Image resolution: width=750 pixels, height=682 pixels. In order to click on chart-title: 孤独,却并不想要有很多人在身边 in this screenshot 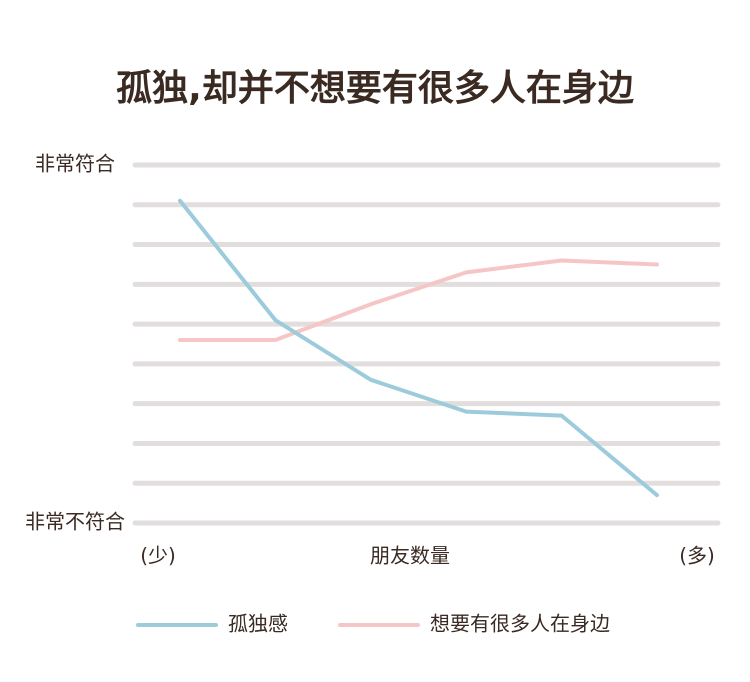, I will do `click(375, 88)`.